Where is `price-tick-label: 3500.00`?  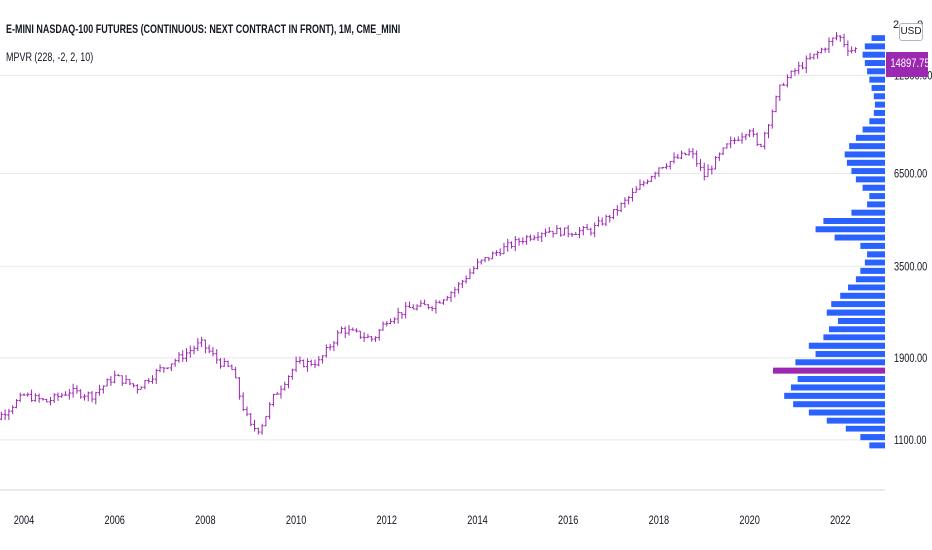
price-tick-label: 3500.00 is located at coordinates (910, 267).